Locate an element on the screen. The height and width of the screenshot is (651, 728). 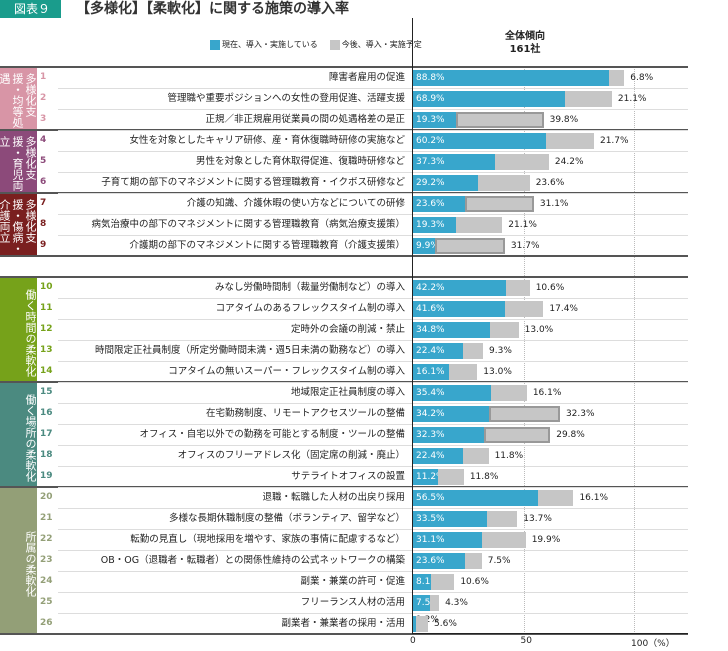
group-label: 所属の柔軟化 is located at coordinates (18, 560).